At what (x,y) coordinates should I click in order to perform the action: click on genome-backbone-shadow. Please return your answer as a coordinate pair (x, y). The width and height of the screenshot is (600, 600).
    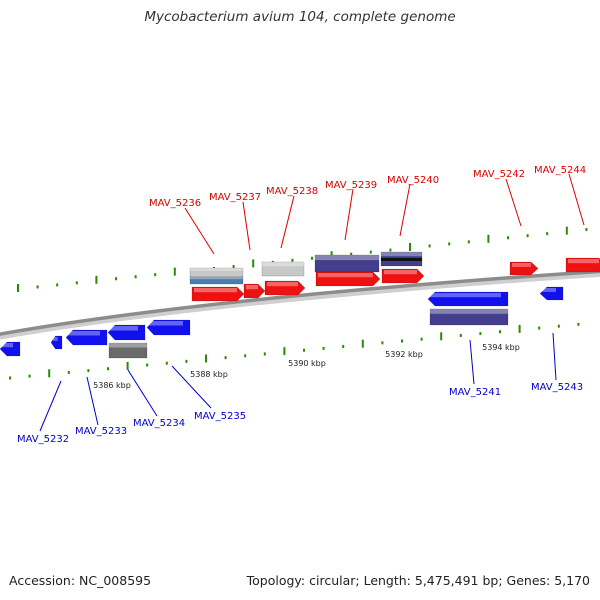
    Looking at the image, I should click on (300, 304).